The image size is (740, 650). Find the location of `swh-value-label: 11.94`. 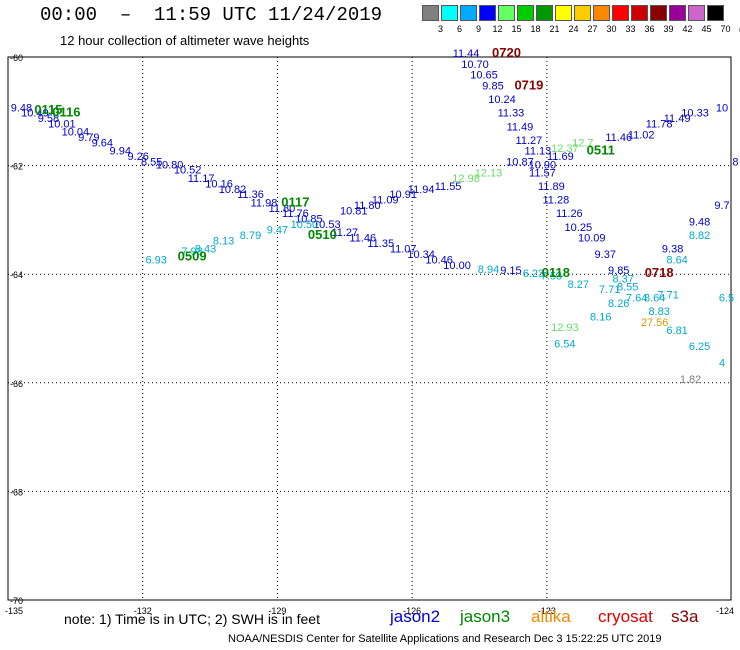

swh-value-label: 11.94 is located at coordinates (421, 190).